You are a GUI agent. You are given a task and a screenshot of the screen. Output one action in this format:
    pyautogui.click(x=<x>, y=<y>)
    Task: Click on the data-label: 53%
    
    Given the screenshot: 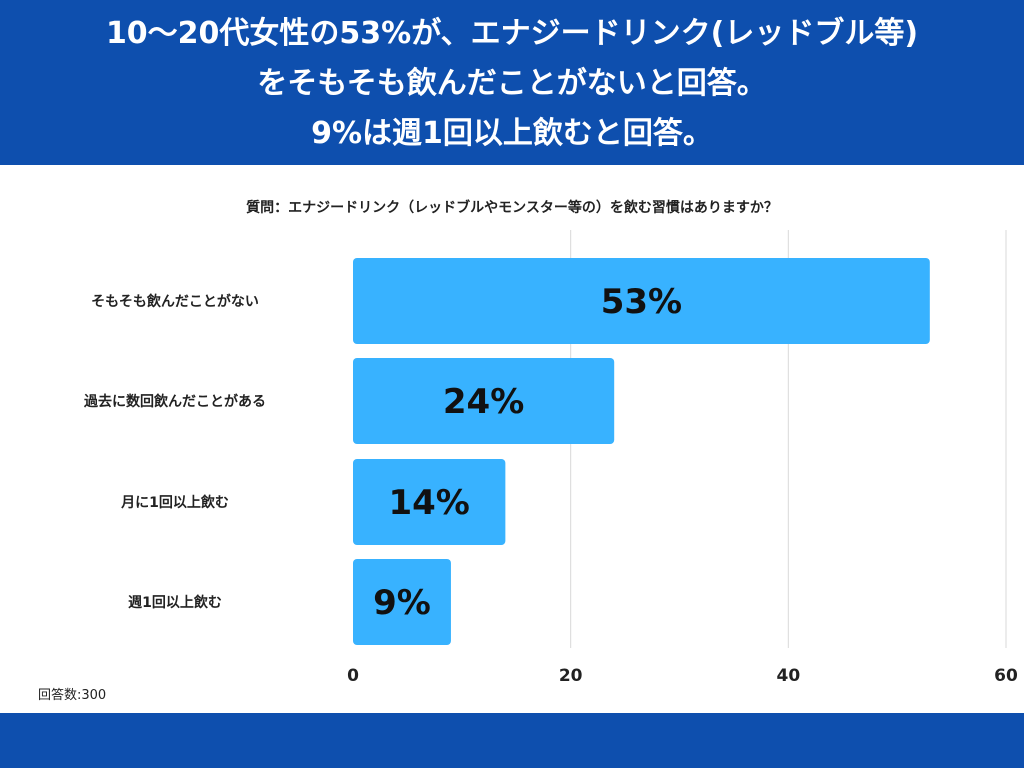 What is the action you would take?
    pyautogui.click(x=641, y=302)
    